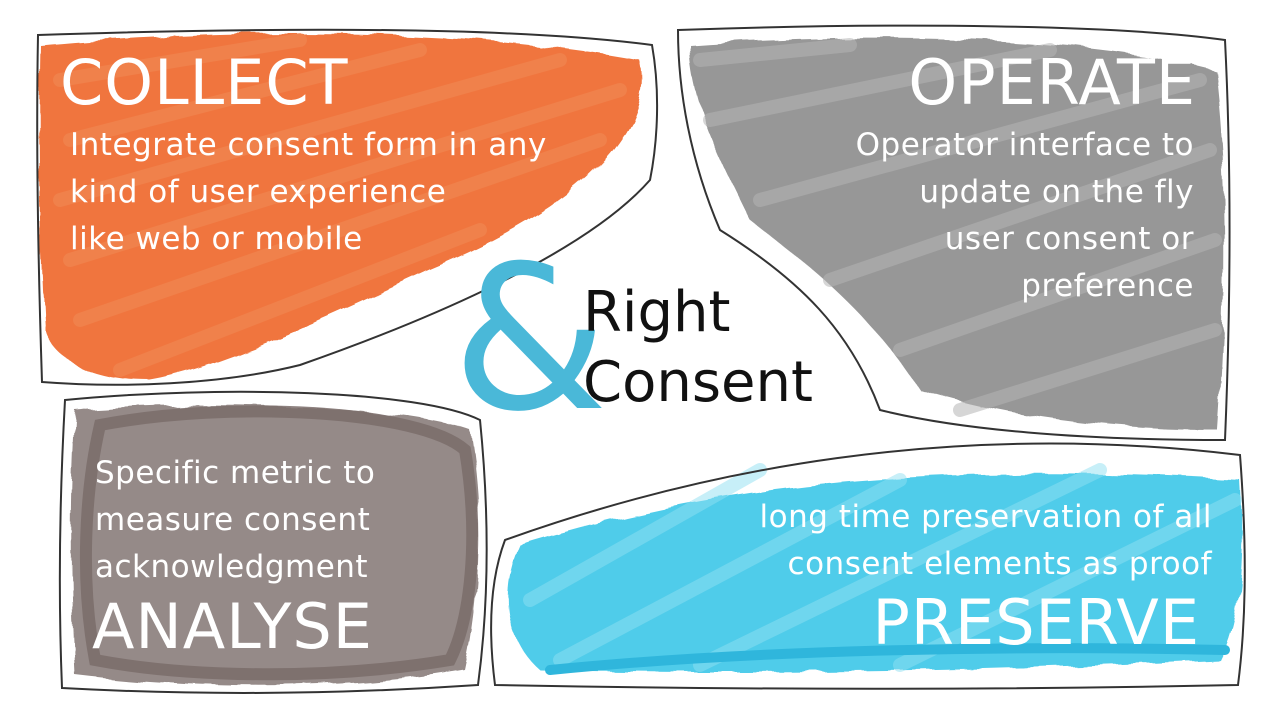 This screenshot has width=1280, height=720. What do you see at coordinates (1024, 145) in the screenshot?
I see `operate-line-1: Operator interface to` at bounding box center [1024, 145].